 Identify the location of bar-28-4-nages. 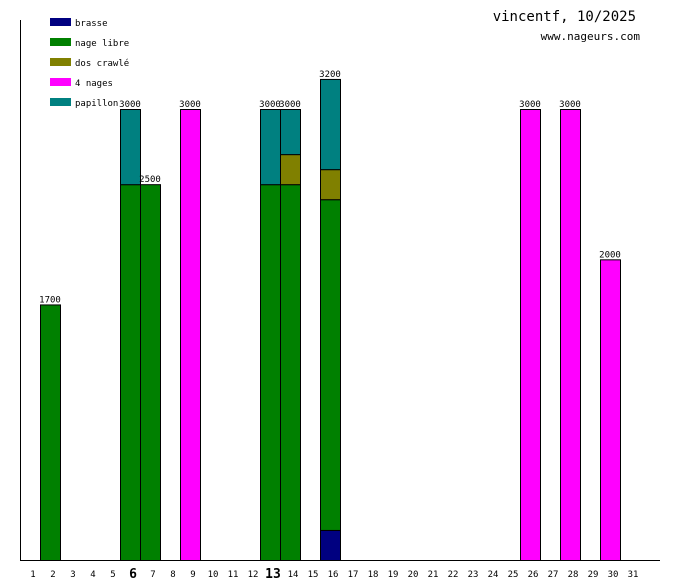
(570, 335).